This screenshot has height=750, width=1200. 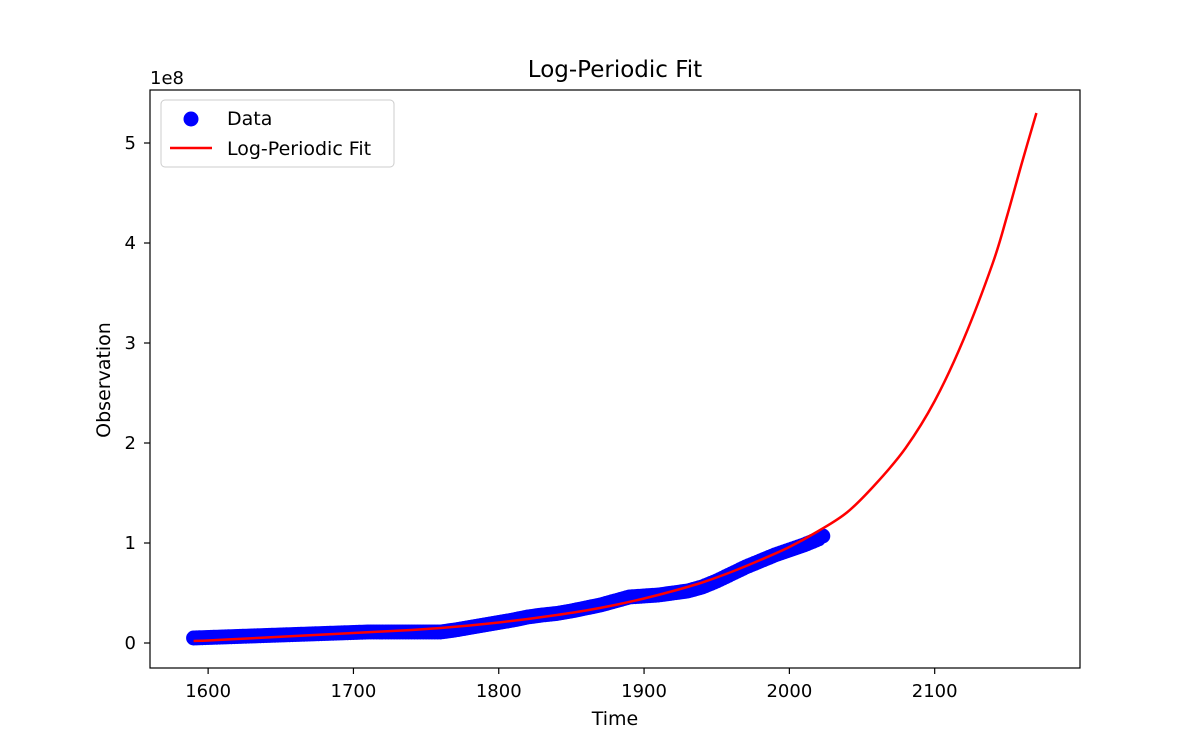 What do you see at coordinates (789, 691) in the screenshot?
I see `x-tick-label: 2000` at bounding box center [789, 691].